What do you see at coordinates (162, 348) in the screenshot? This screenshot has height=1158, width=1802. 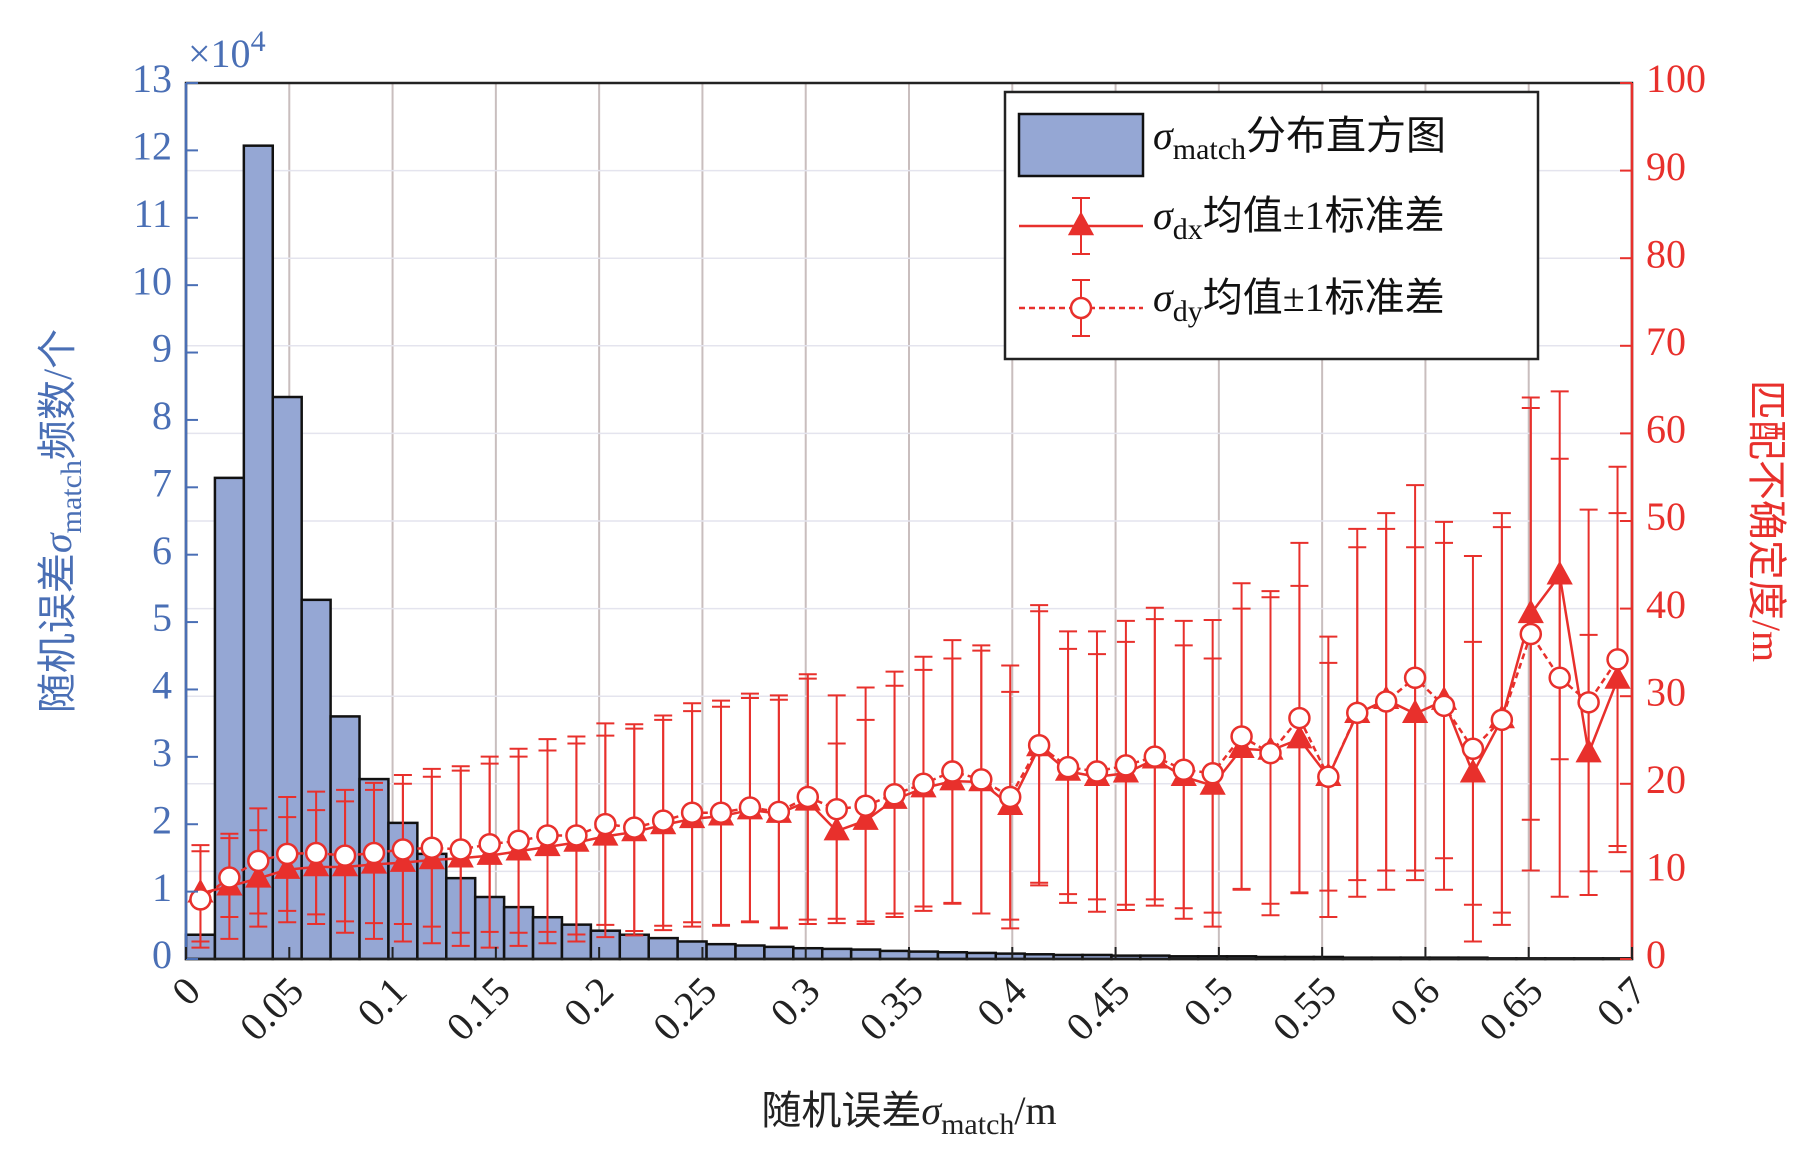 I see `y-tick-label: 9` at bounding box center [162, 348].